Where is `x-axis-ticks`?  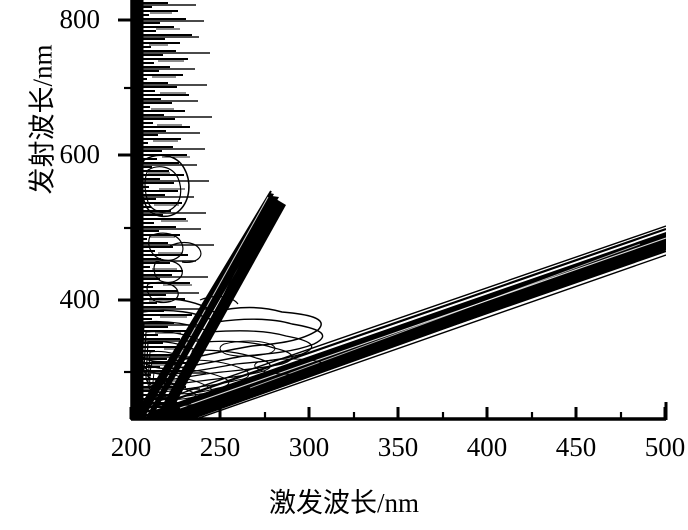 x-axis-ticks is located at coordinates (398, 413).